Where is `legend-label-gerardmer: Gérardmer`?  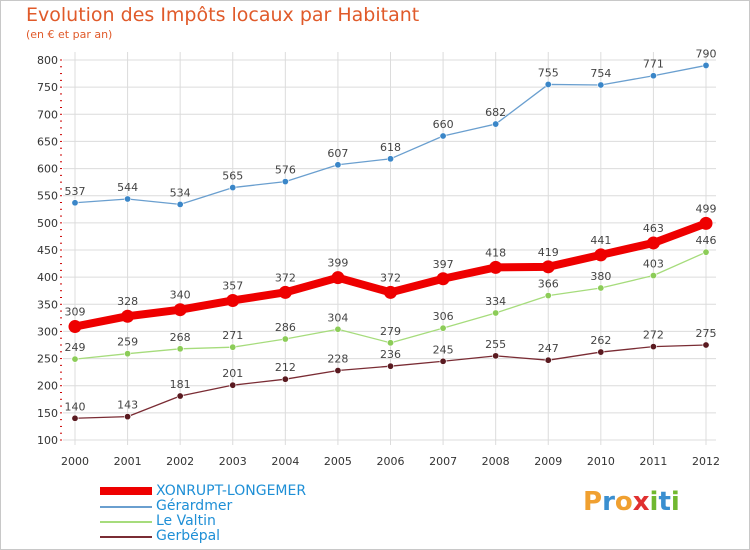
legend-label-gerardmer: Gérardmer is located at coordinates (194, 506).